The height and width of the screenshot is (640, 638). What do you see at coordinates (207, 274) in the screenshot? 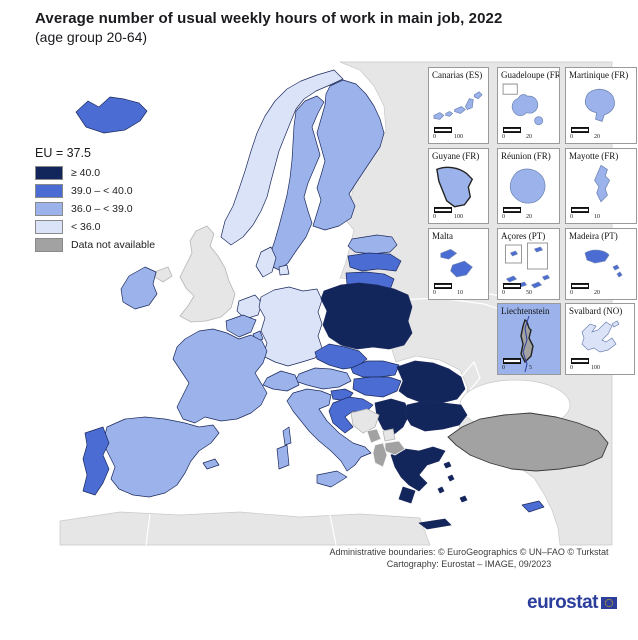
I see `country-united-kingdom` at bounding box center [207, 274].